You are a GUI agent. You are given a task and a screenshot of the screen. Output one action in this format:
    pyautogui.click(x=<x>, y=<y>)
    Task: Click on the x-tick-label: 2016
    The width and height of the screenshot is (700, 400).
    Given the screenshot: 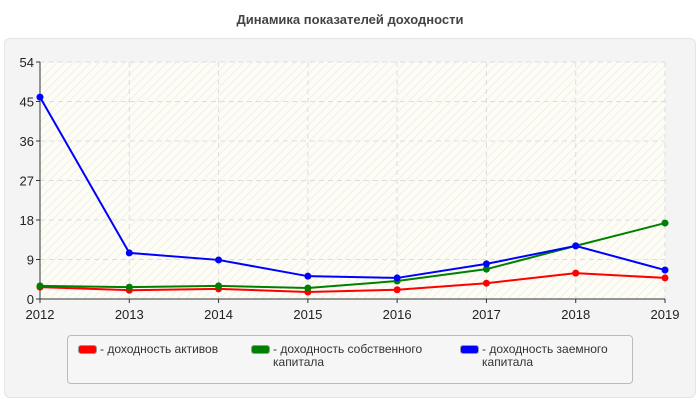 What is the action you would take?
    pyautogui.click(x=397, y=314)
    